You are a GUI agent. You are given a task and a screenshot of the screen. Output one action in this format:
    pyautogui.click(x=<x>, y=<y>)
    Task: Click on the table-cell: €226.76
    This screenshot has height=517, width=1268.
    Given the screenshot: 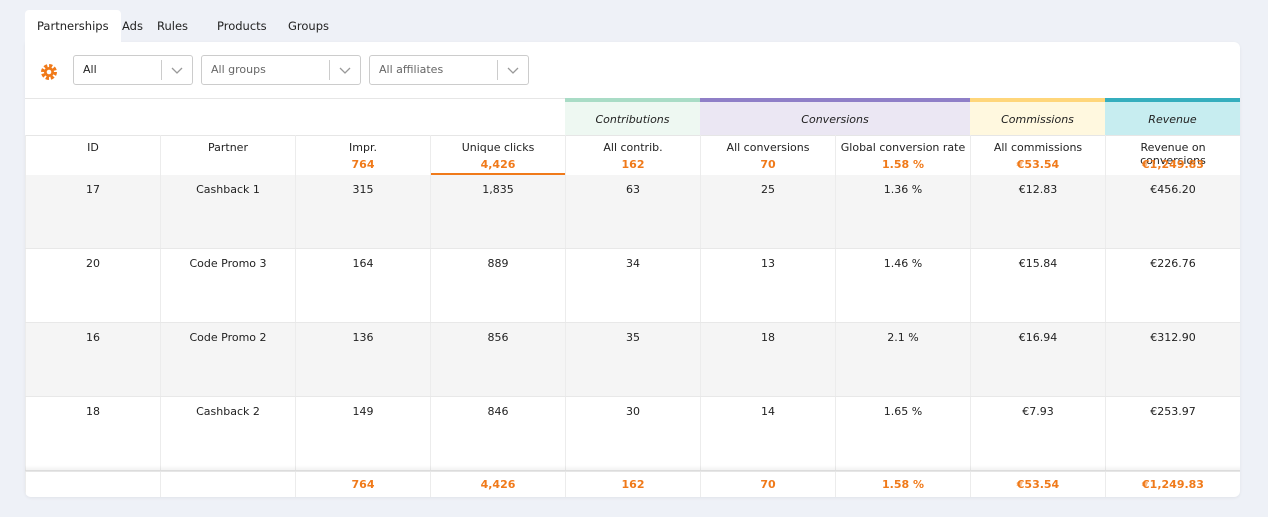 What is the action you would take?
    pyautogui.click(x=1172, y=285)
    